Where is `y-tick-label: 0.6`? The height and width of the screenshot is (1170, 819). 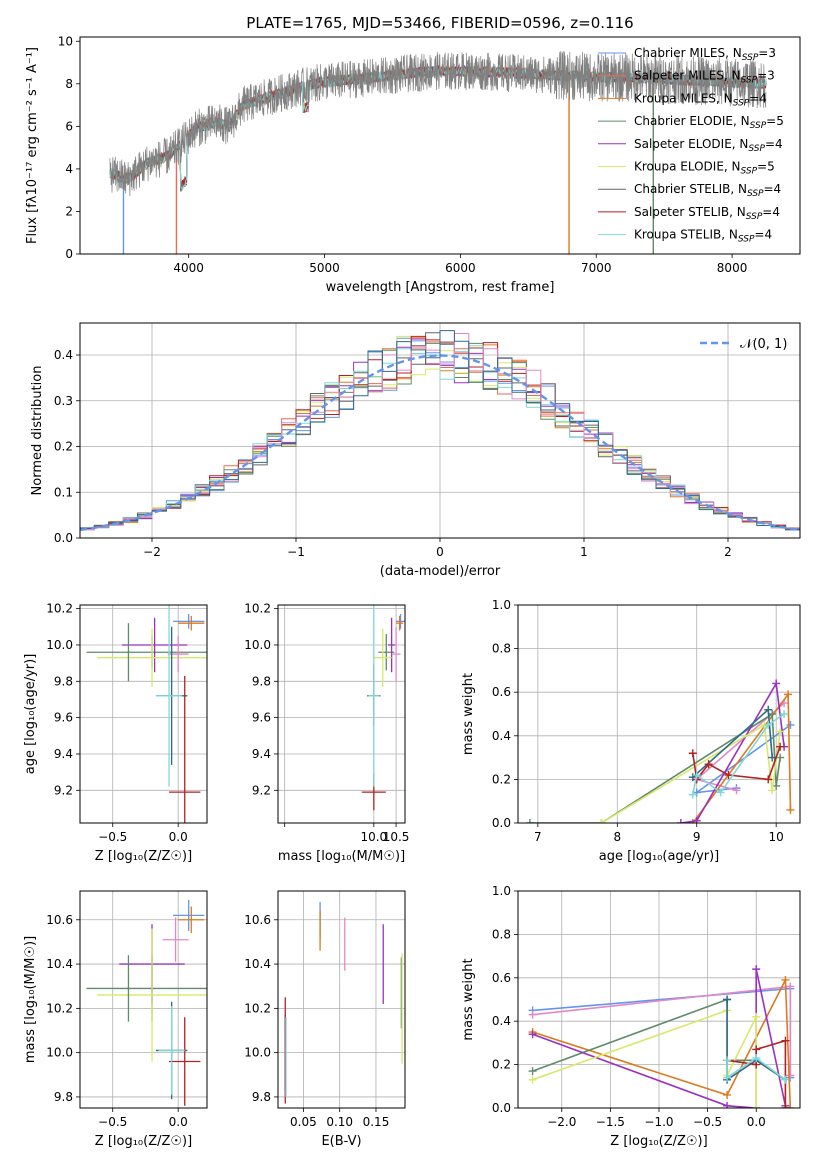
y-tick-label: 0.6 is located at coordinates (501, 978).